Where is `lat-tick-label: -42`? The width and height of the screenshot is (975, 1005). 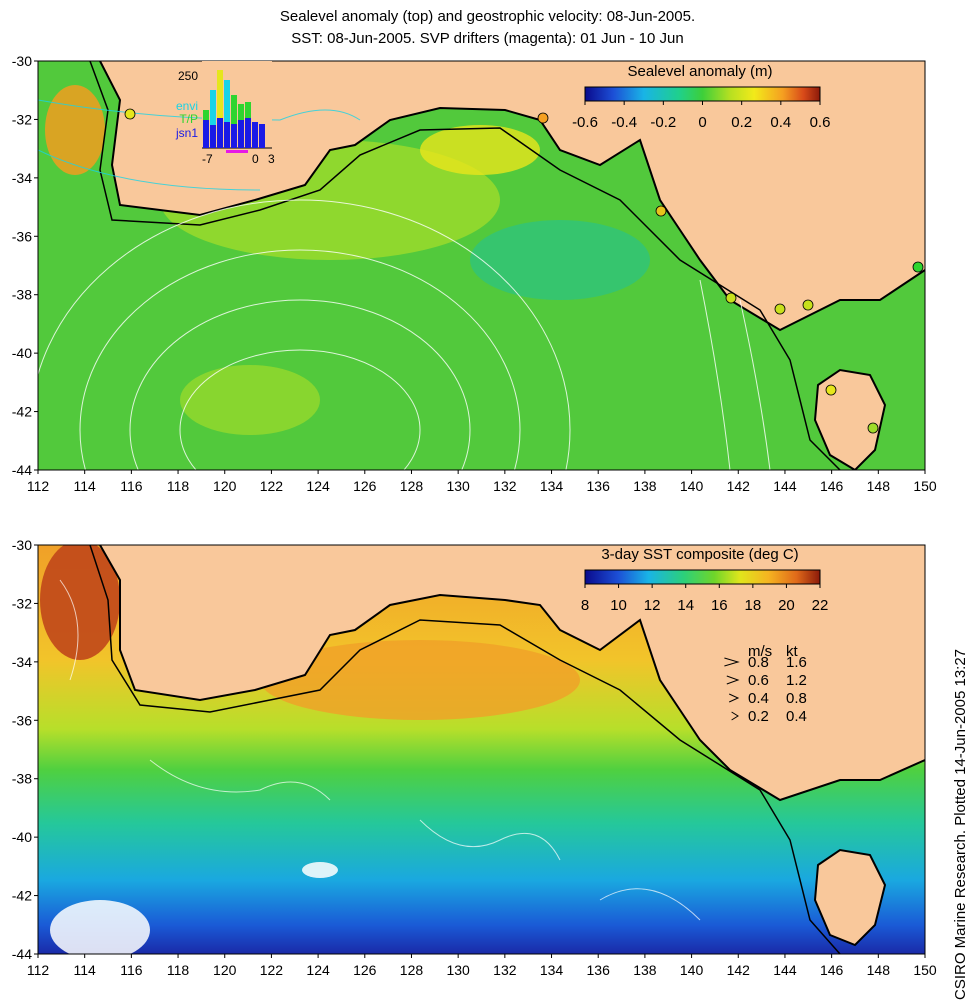
lat-tick-label: -42 is located at coordinates (22, 896).